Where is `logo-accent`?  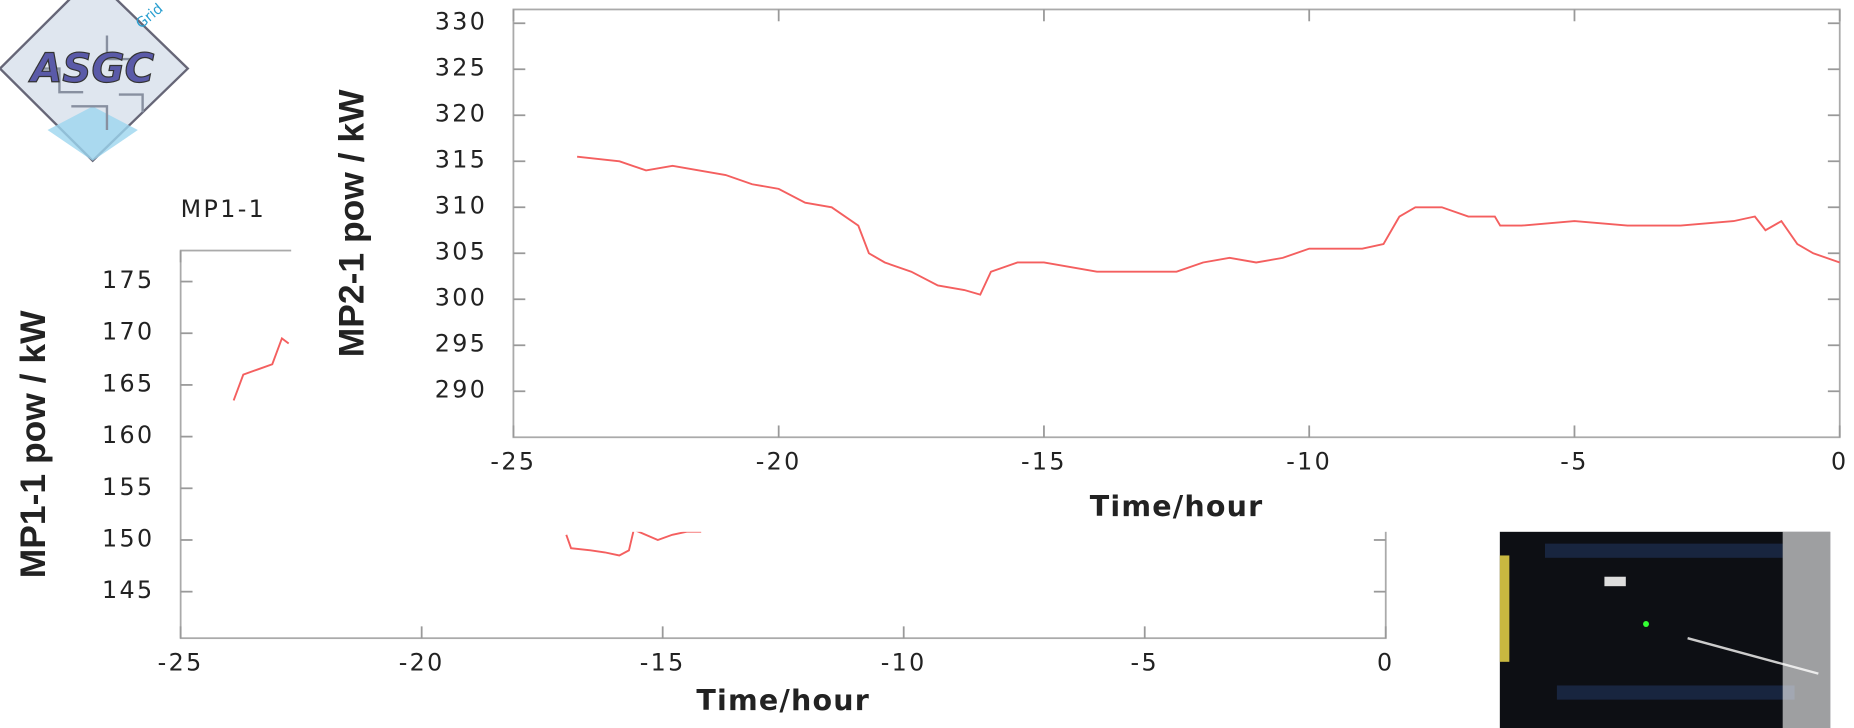 logo-accent is located at coordinates (92, 133).